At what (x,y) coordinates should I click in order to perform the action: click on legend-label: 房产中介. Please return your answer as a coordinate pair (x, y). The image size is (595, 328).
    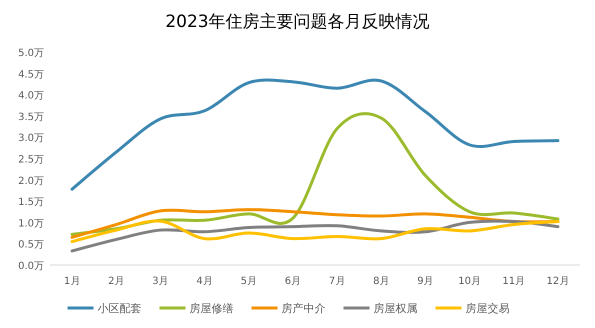
    Looking at the image, I should click on (304, 308).